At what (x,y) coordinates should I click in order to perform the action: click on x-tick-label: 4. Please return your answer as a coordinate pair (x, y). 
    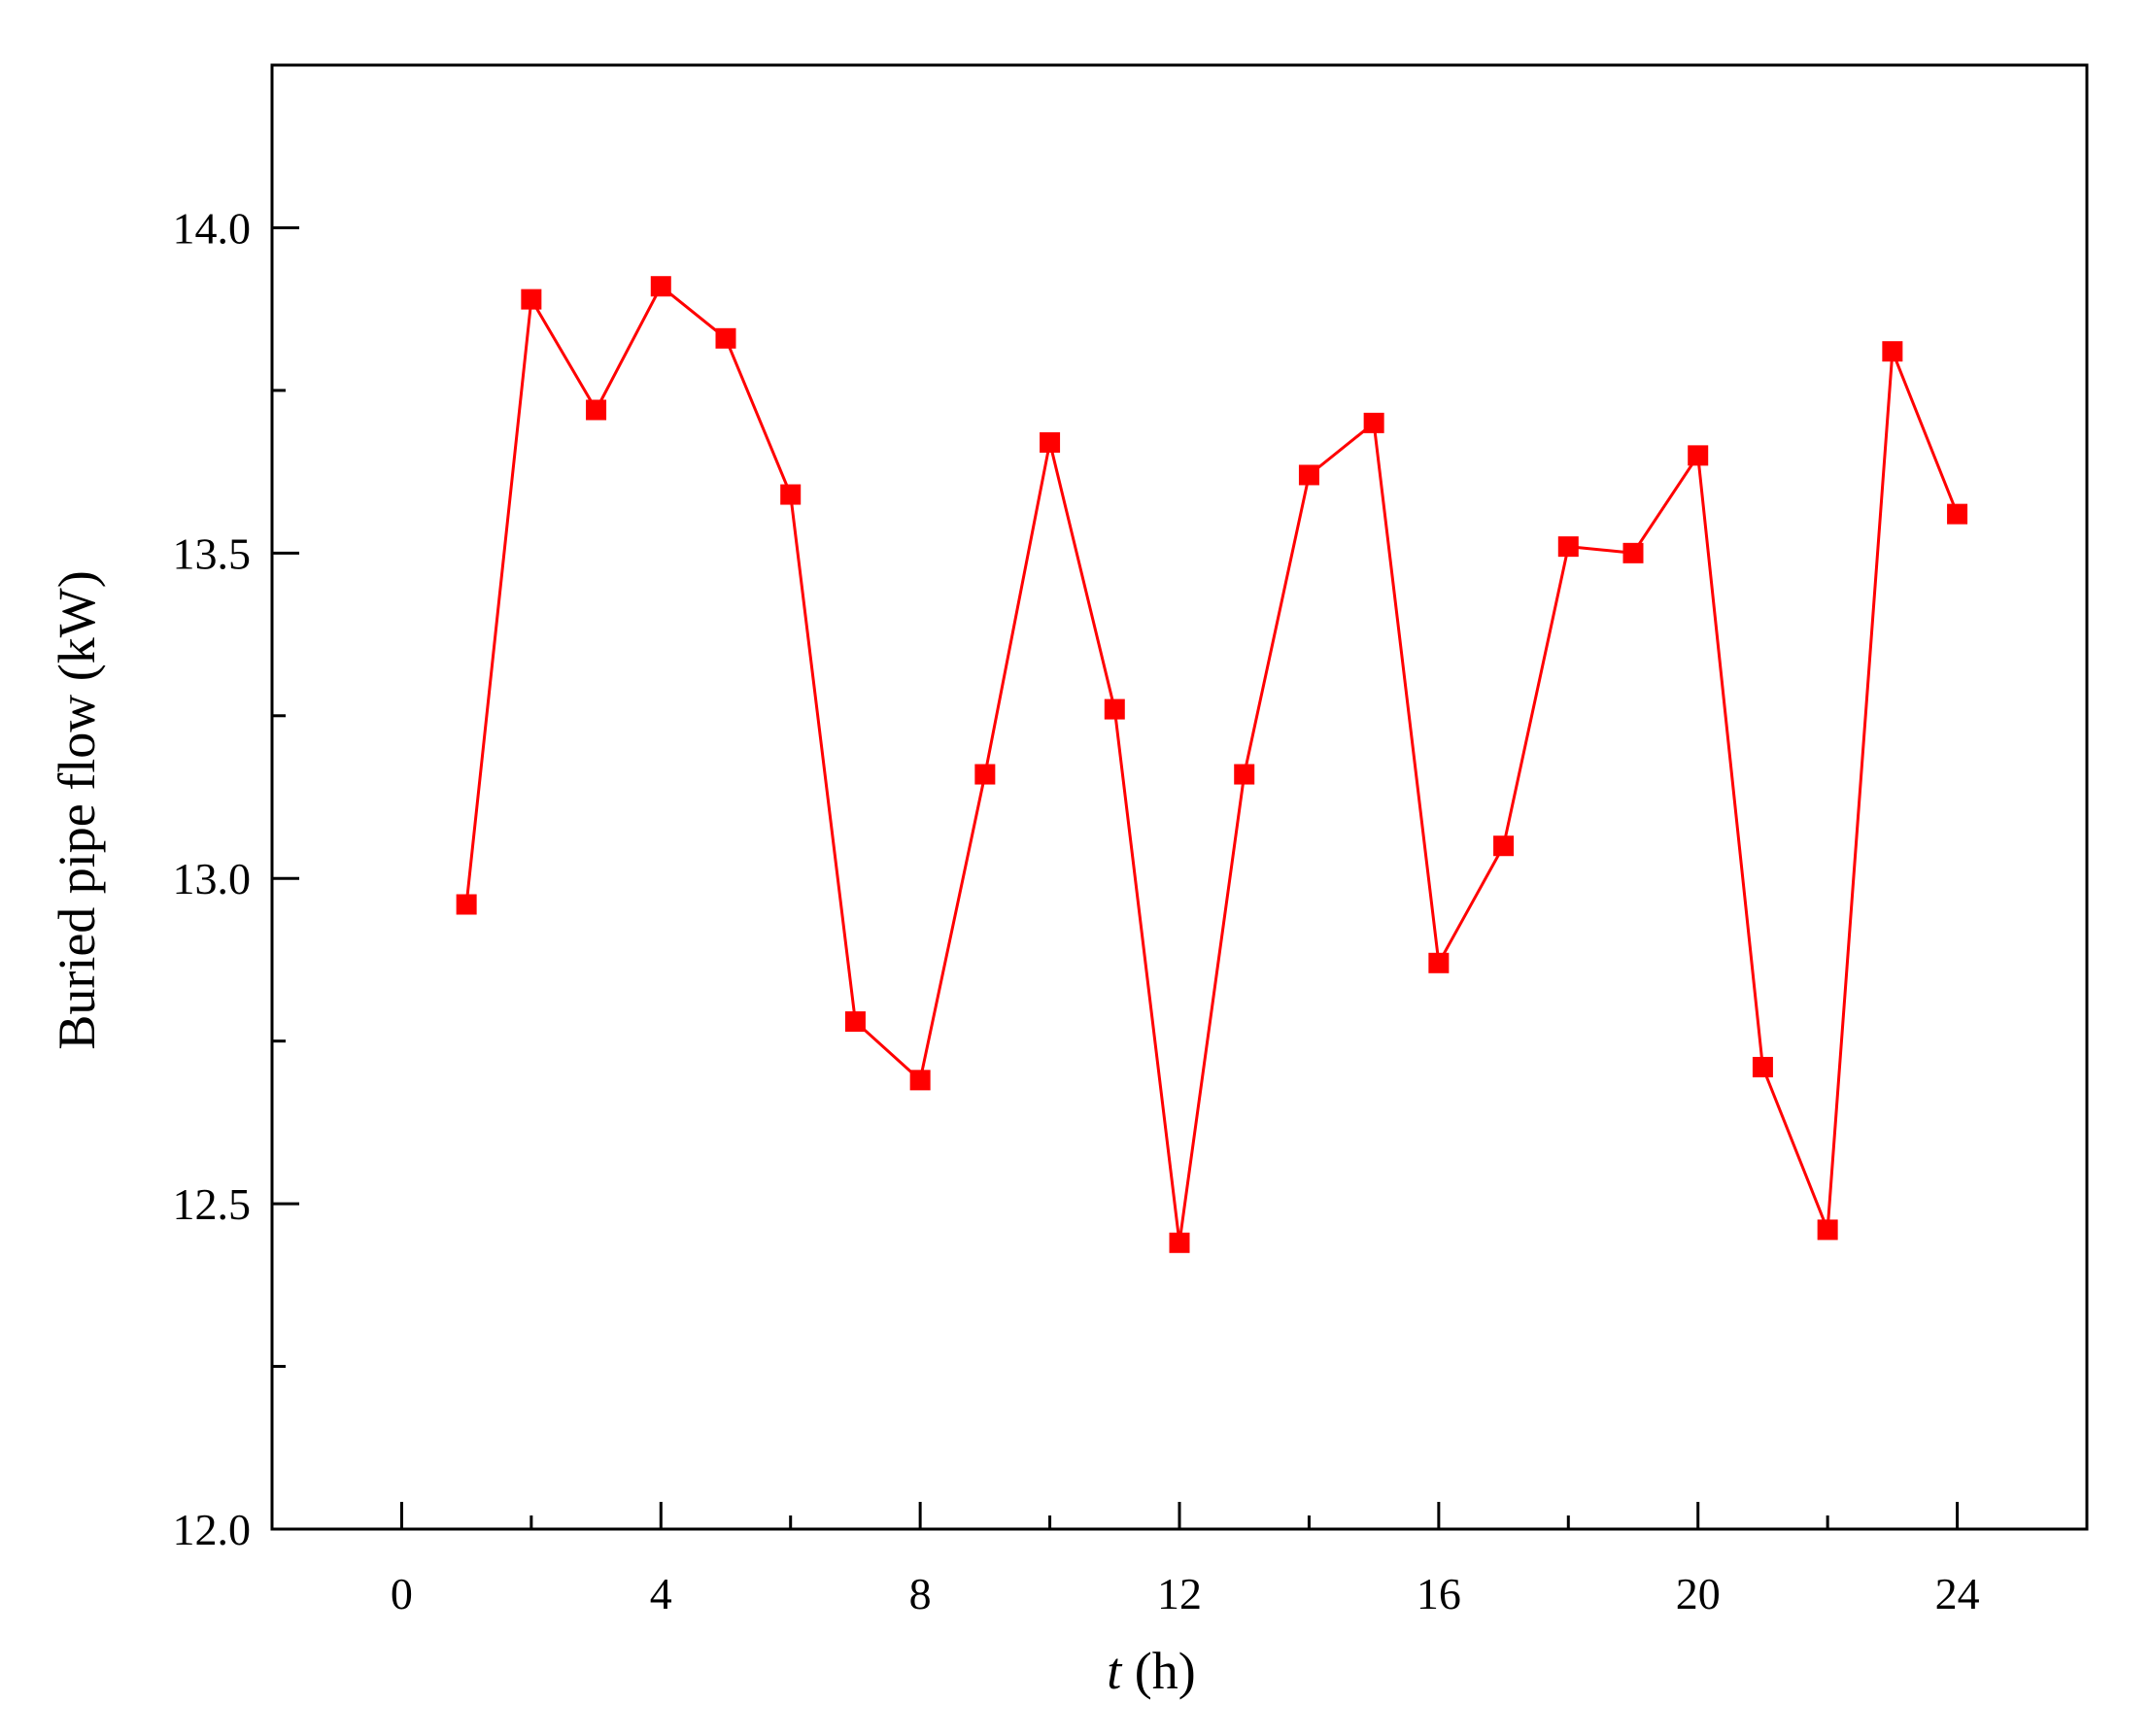
    Looking at the image, I should click on (661, 1593).